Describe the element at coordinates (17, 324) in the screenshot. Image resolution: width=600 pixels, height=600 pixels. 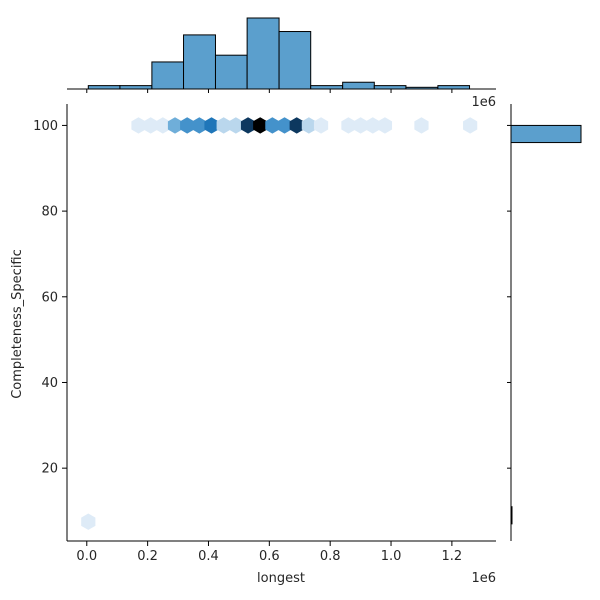
I see `y-axis-label: Completeness_Specific` at that location.